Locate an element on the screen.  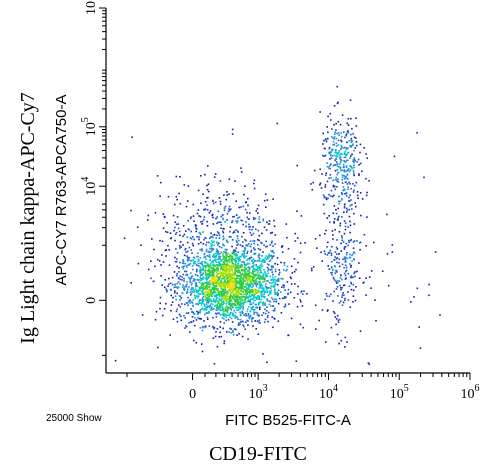
x-tick-label: 103 is located at coordinates (258, 392).